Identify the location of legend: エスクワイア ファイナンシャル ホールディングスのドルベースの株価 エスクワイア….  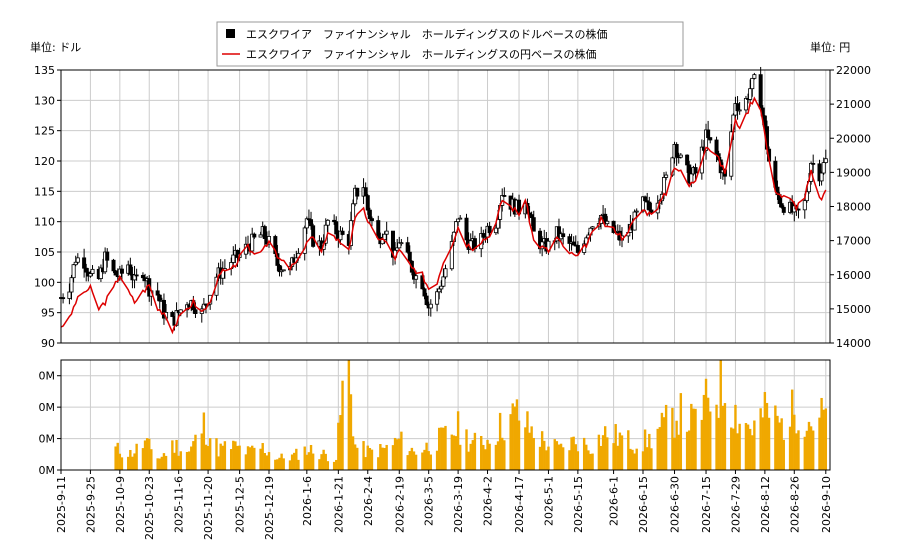
(450, 44).